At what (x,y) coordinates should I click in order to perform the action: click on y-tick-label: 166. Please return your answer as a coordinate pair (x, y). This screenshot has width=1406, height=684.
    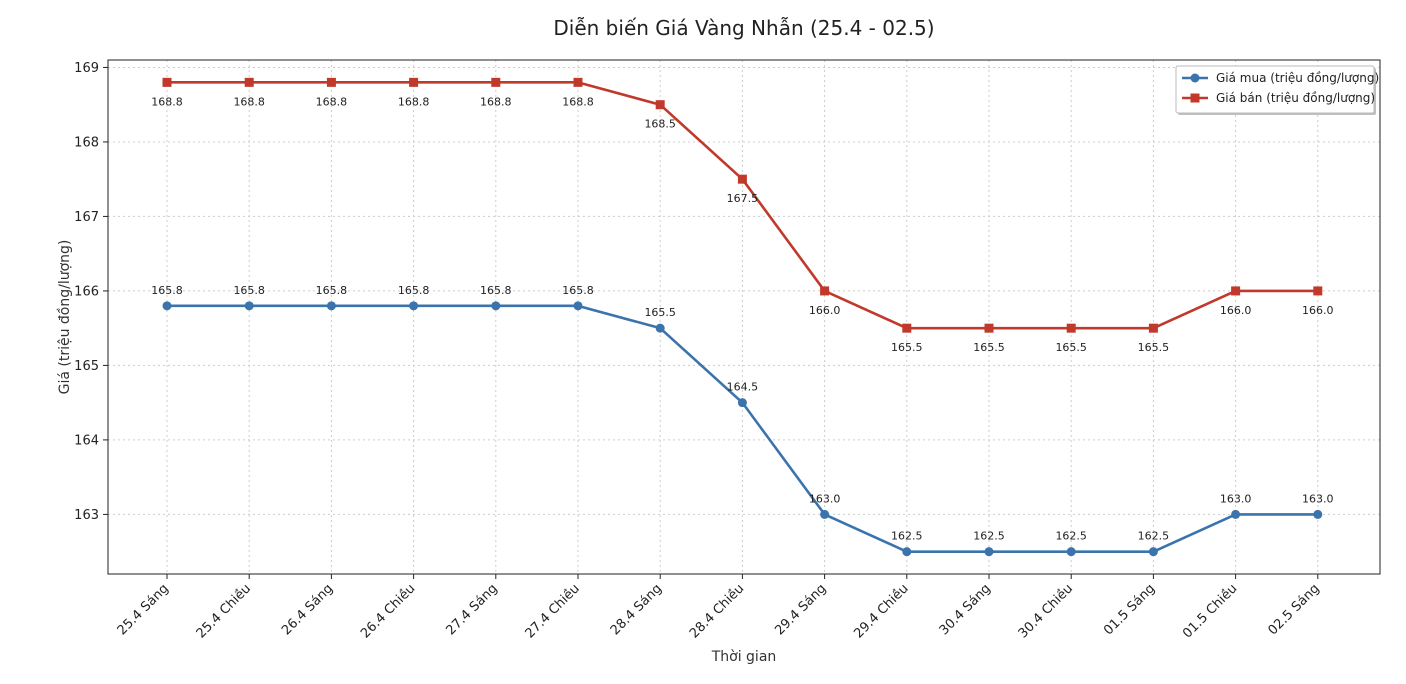
    Looking at the image, I should click on (86, 291).